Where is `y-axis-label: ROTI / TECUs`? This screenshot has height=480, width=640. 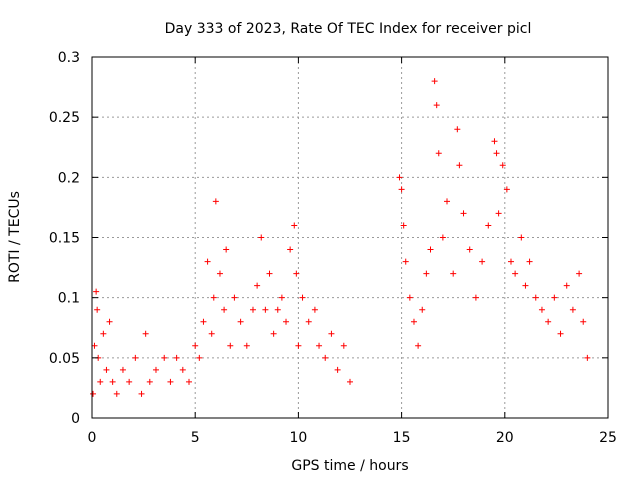 y-axis-label: ROTI / TECUs is located at coordinates (15, 237).